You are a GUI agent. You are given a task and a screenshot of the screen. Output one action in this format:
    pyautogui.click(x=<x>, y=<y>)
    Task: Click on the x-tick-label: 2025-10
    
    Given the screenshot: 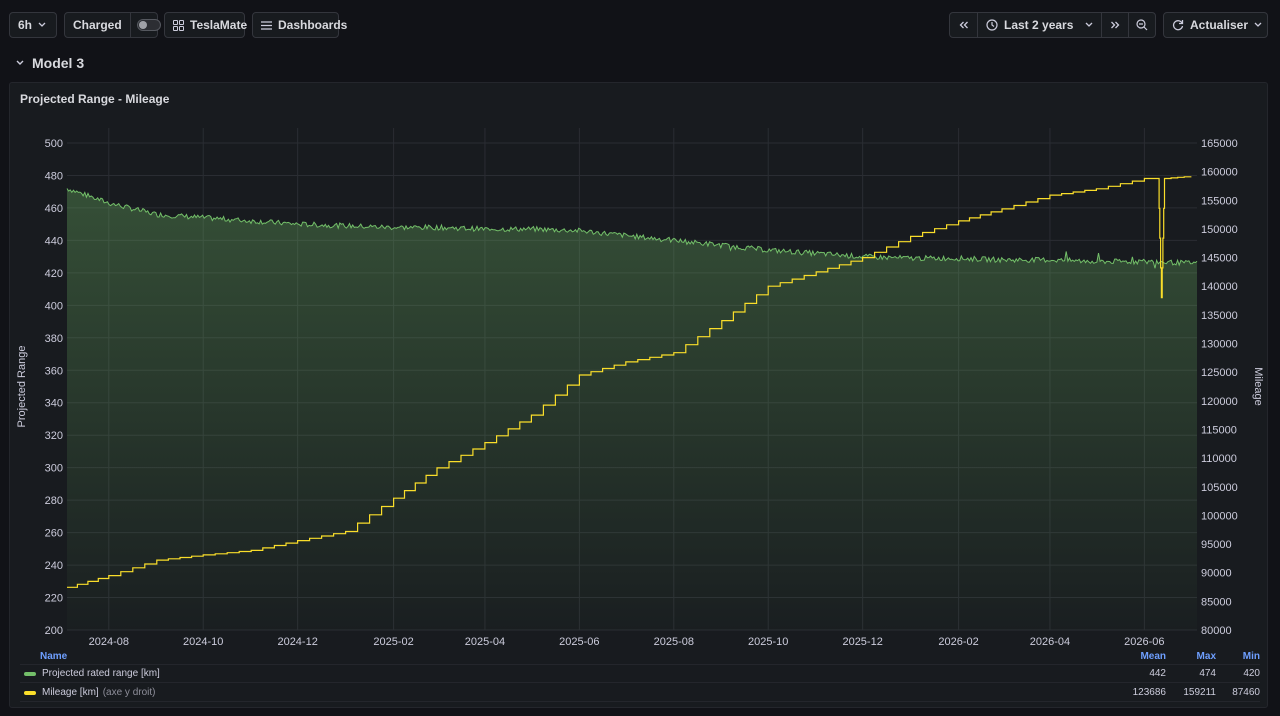 What is the action you would take?
    pyautogui.click(x=768, y=642)
    